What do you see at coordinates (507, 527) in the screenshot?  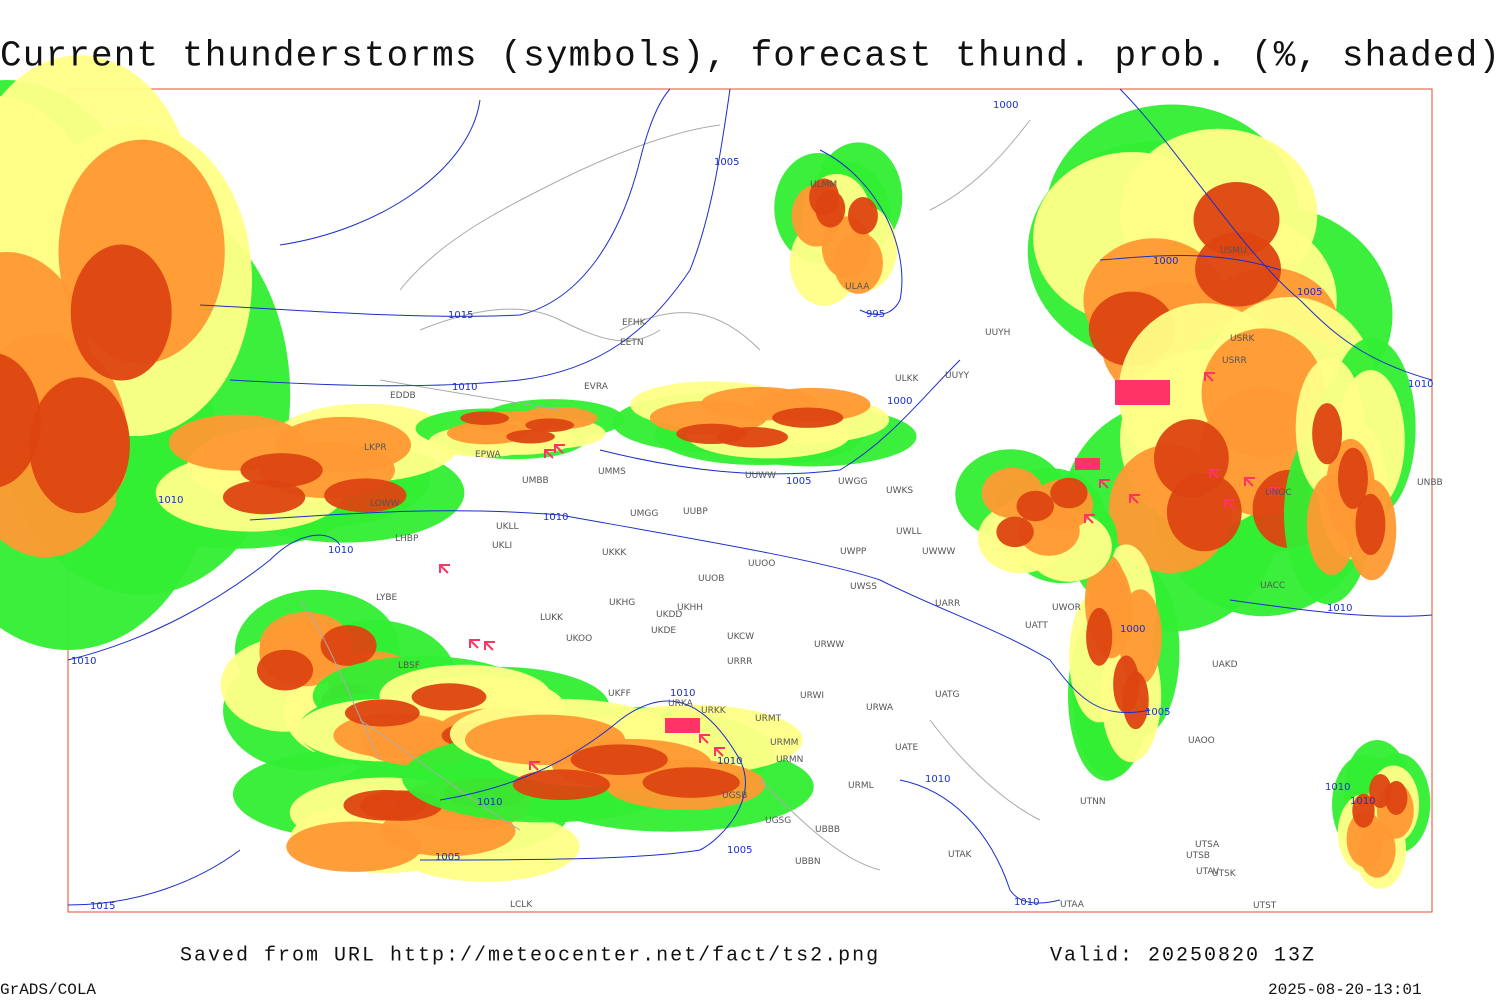 I see `station-label: UKLL` at bounding box center [507, 527].